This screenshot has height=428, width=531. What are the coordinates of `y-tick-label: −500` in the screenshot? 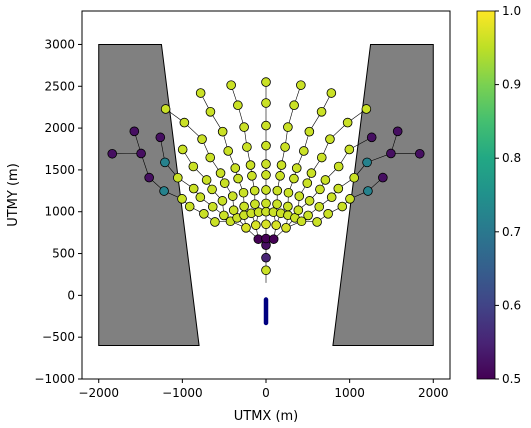 It's located at (58, 337).